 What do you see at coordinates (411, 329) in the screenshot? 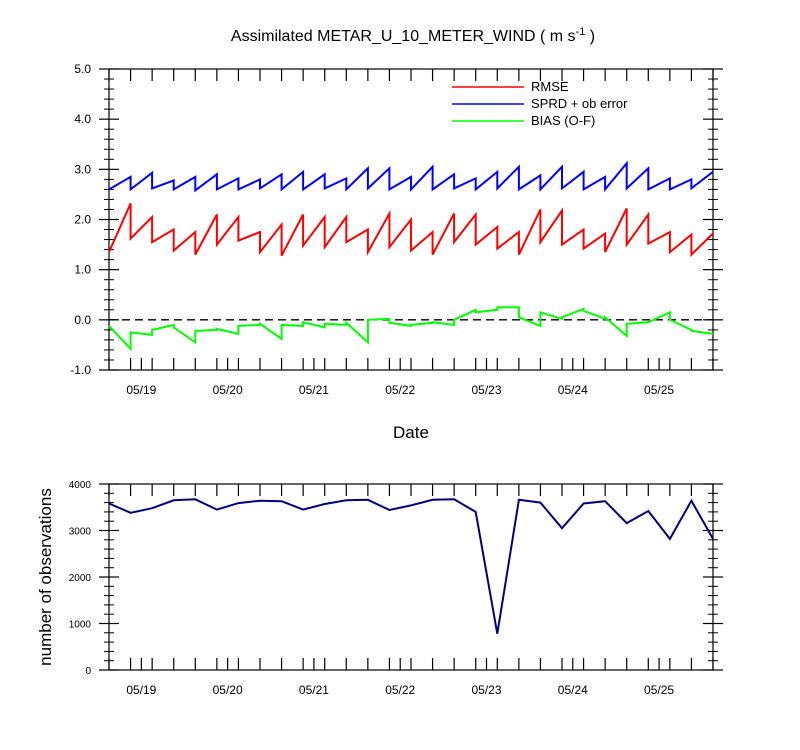
I see `series-line-bias-o-f` at bounding box center [411, 329].